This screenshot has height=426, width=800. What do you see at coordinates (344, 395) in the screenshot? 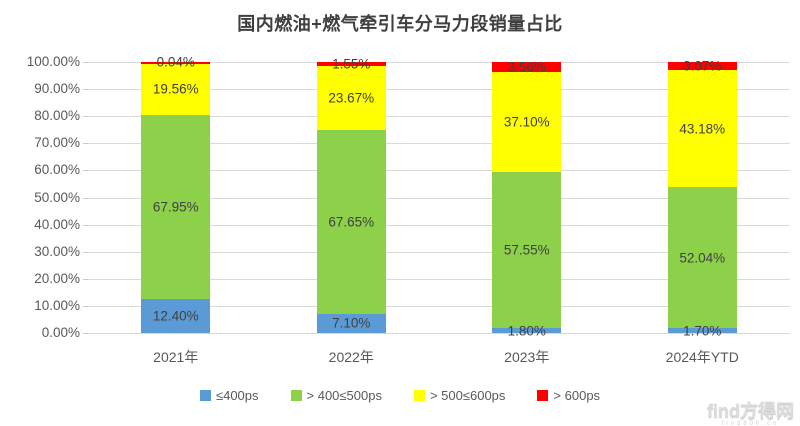
I see `legend-label: > 400≤500ps` at bounding box center [344, 395].